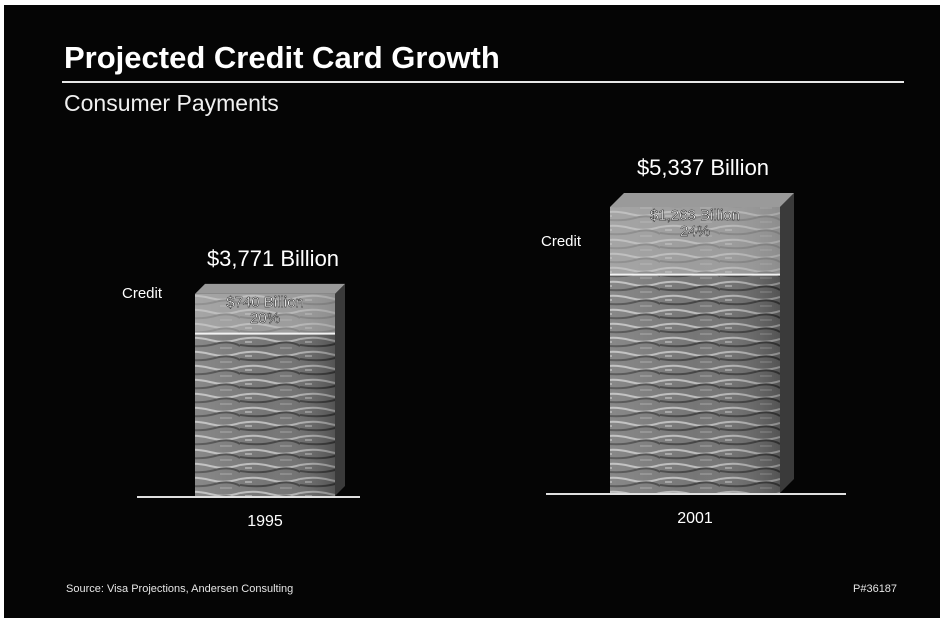 The image size is (945, 624). I want to click on slide-subtitle: Consumer Payments, so click(171, 103).